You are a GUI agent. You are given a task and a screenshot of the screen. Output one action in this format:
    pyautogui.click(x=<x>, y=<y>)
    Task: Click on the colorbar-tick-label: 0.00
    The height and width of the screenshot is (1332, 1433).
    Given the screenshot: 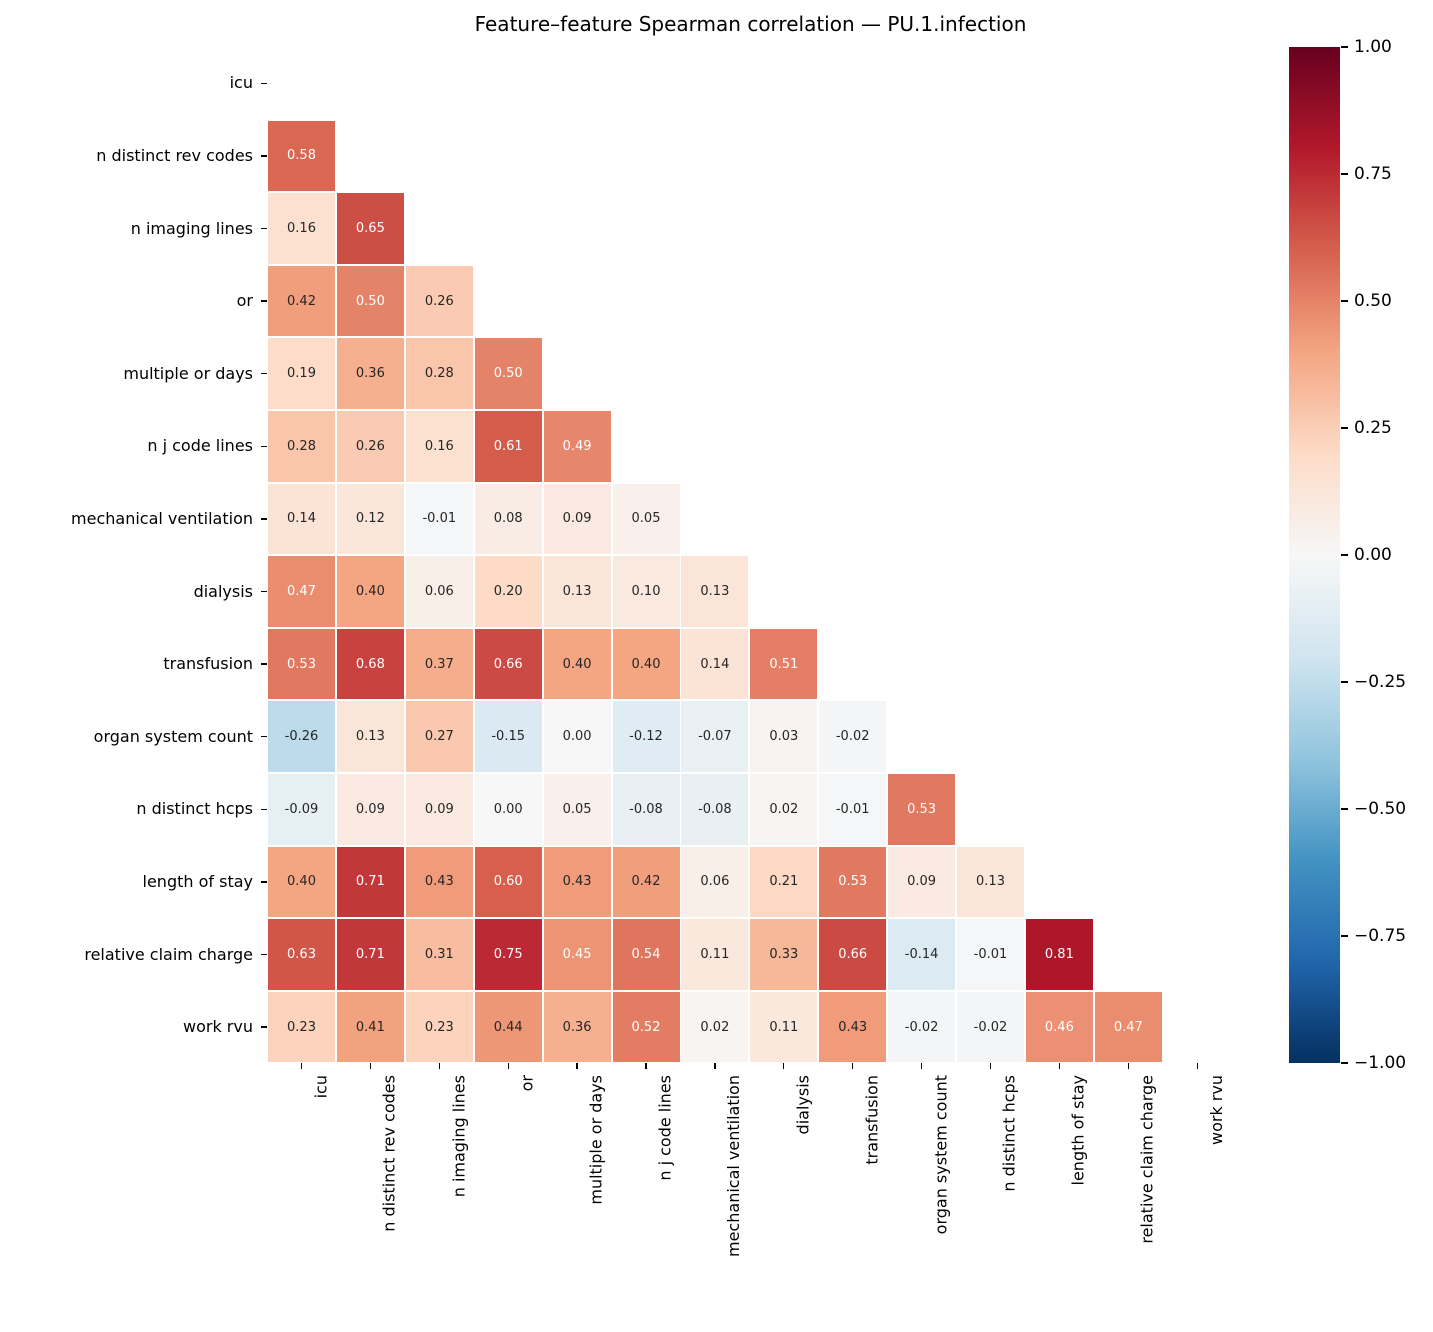 What is the action you would take?
    pyautogui.click(x=1373, y=555)
    